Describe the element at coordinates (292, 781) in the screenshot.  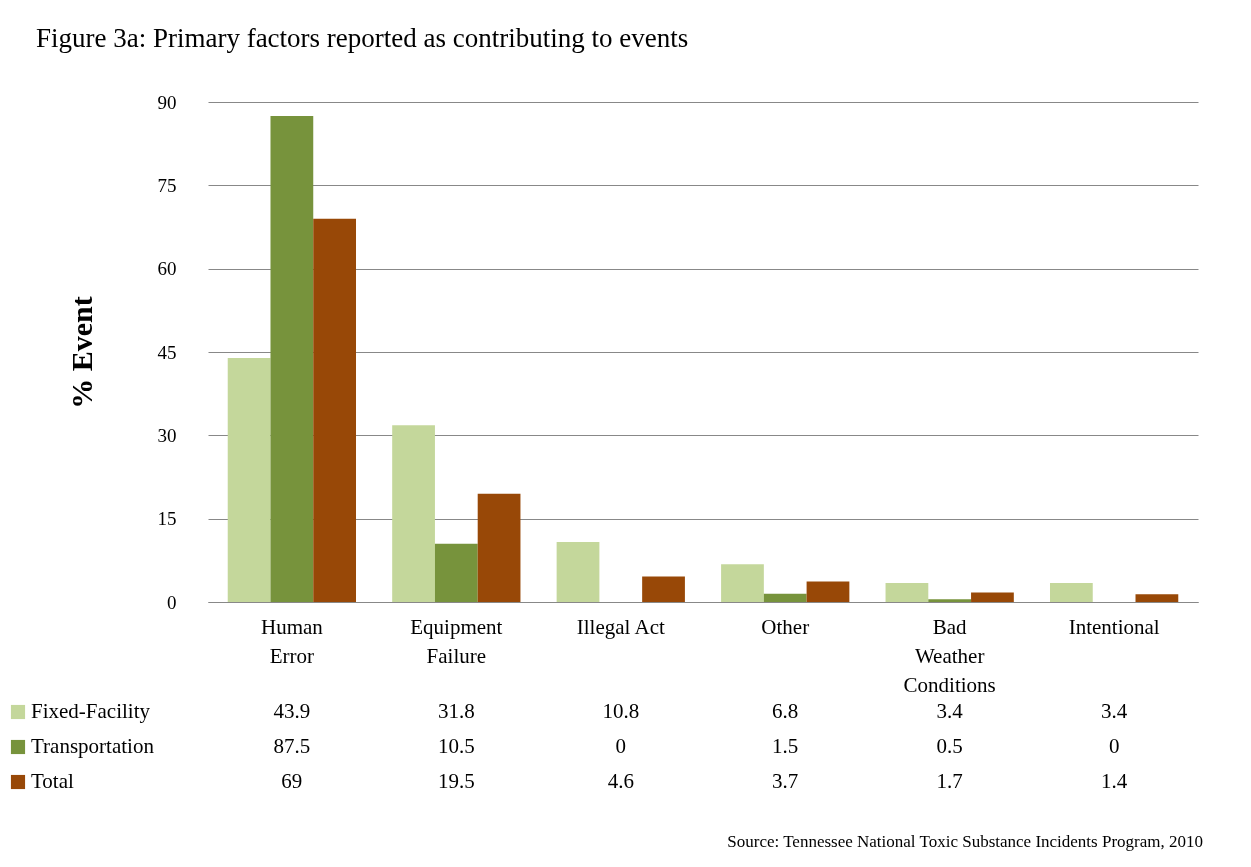
I see `data-label: 69` at that location.